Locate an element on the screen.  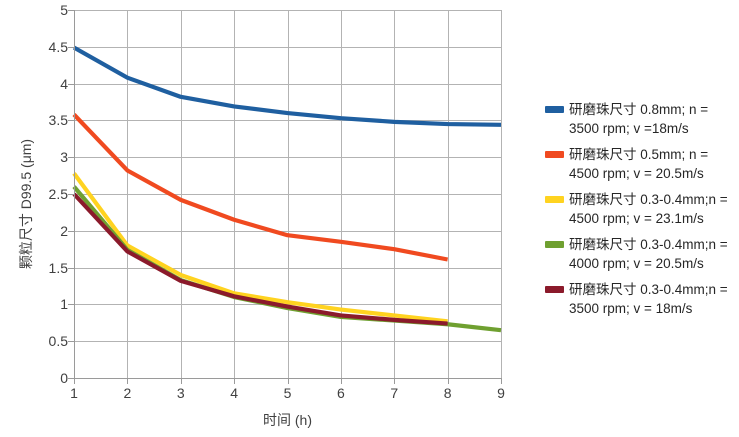
y-tick-label: 1 is located at coordinates (64, 304).